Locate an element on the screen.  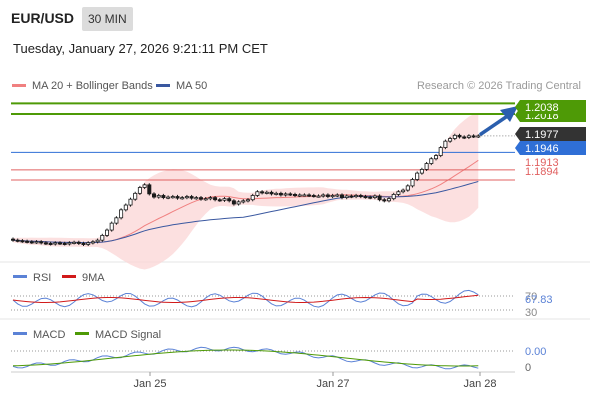
rsi-scale-30: 30 is located at coordinates (531, 313).